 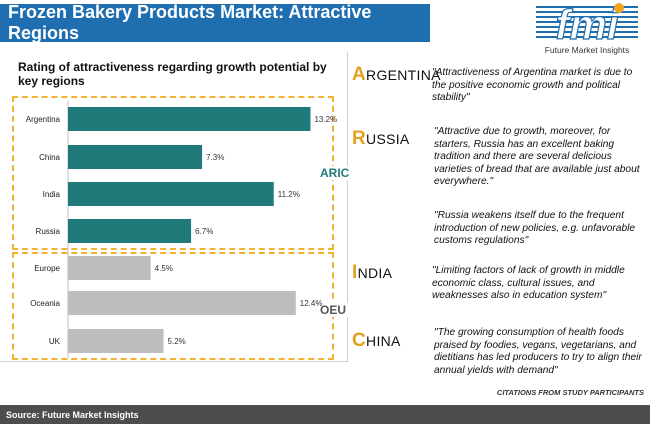 What do you see at coordinates (47, 268) in the screenshot?
I see `category-label-europe: Europe` at bounding box center [47, 268].